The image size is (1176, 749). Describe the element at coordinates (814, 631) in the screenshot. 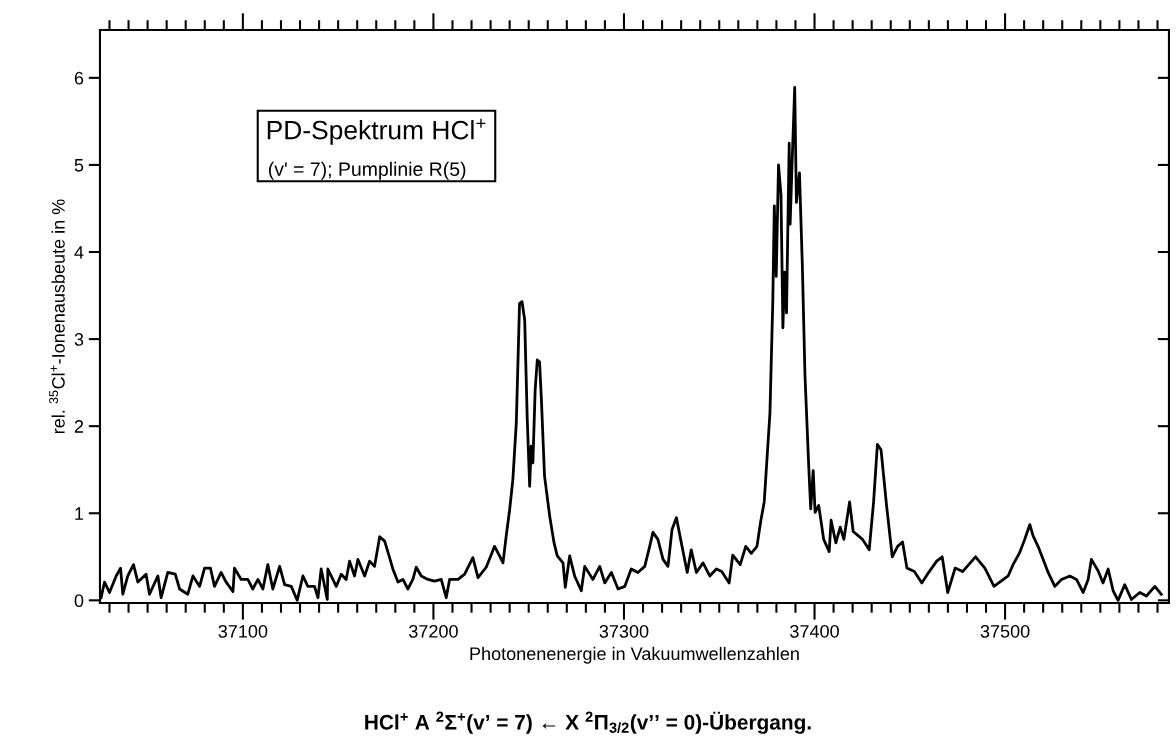

I see `x-tick-label: 37400` at that location.